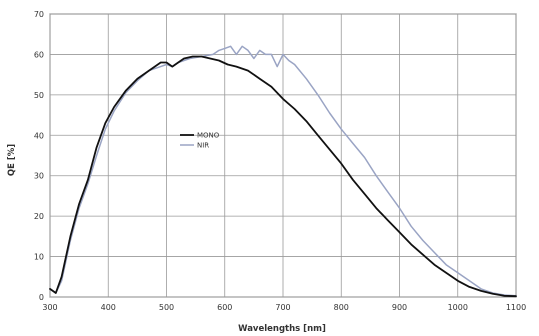  Describe the element at coordinates (282, 307) in the screenshot. I see `x-tick-label: 700` at that location.